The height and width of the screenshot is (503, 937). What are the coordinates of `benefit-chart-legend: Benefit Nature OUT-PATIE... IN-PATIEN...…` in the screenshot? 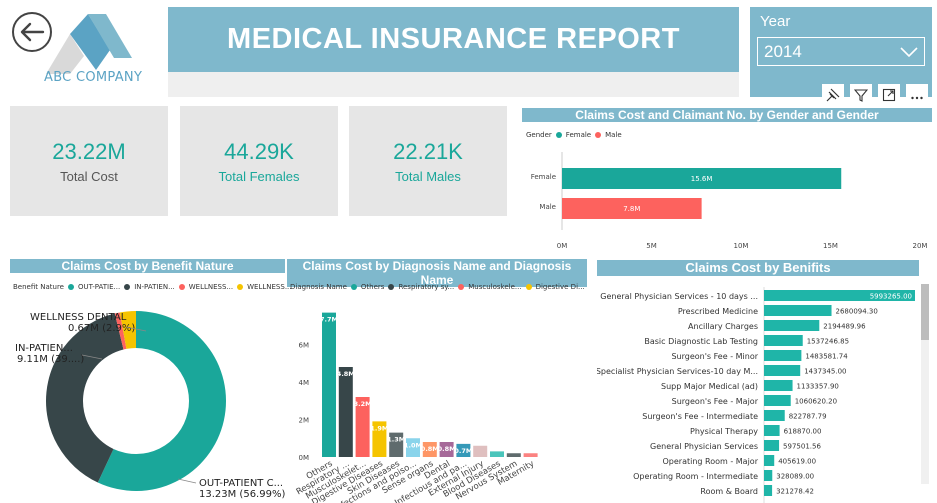 It's located at (152, 287).